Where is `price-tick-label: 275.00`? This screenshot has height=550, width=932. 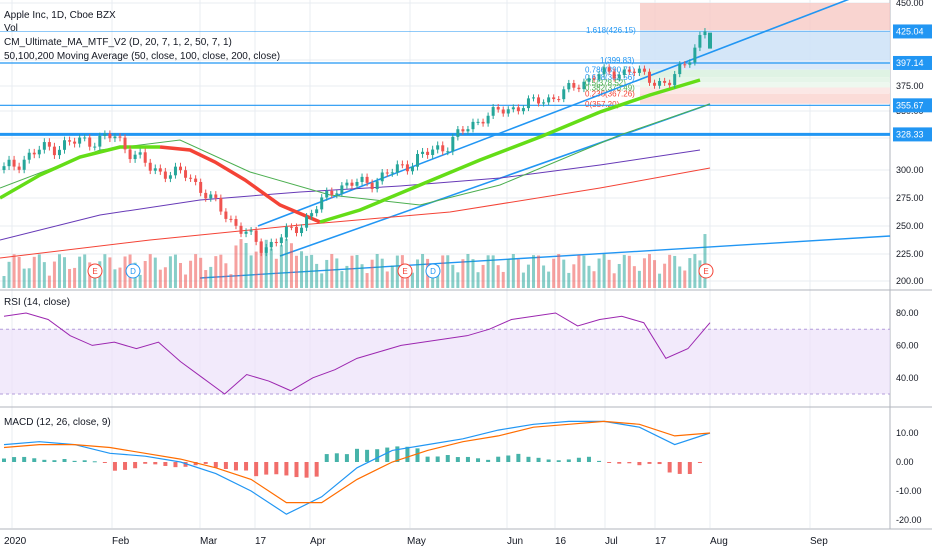
price-tick-label: 275.00 is located at coordinates (910, 198).